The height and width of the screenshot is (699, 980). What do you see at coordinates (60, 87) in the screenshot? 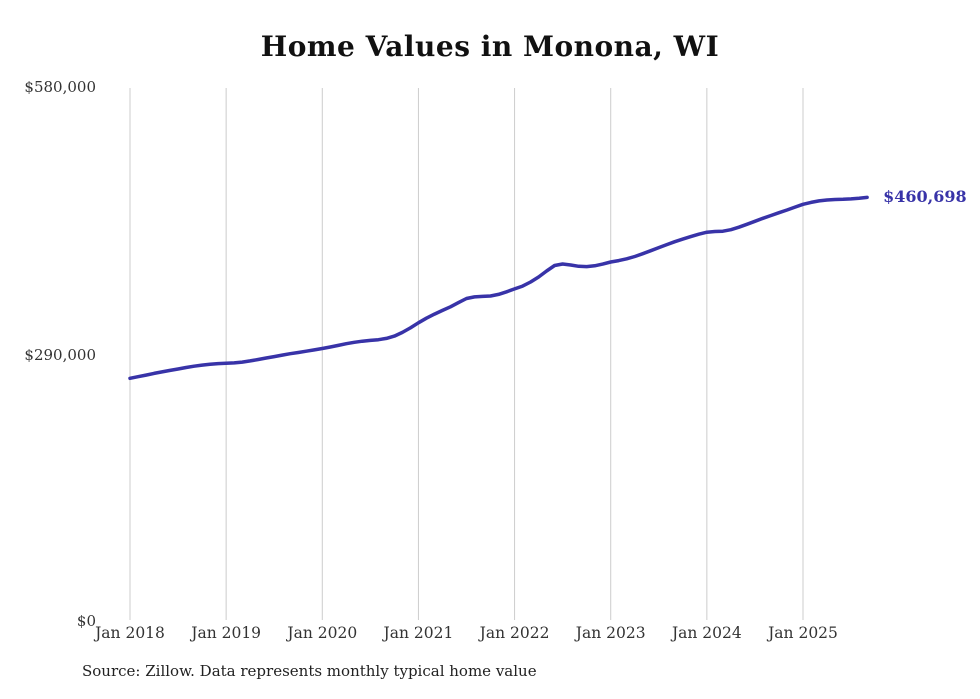
I see `y-tick-label-580000: $580,000` at bounding box center [60, 87].